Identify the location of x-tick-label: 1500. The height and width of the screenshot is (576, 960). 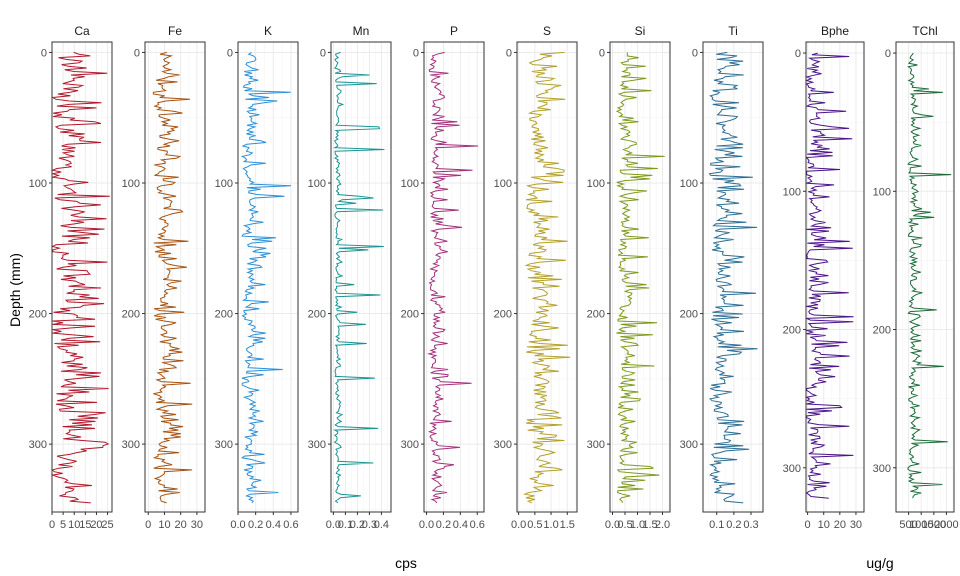
(934, 525).